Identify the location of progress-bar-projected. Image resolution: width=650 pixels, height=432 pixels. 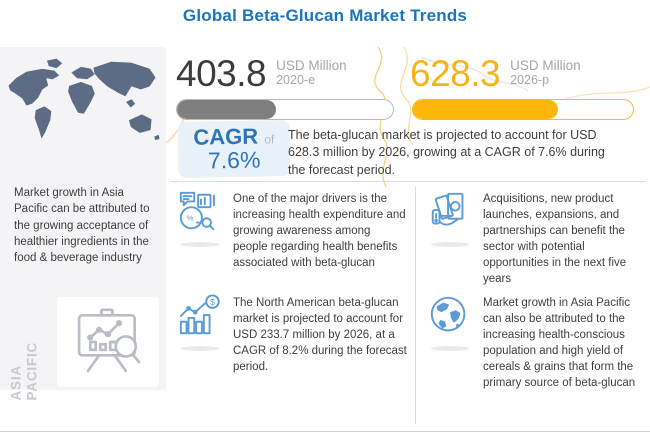
(523, 109).